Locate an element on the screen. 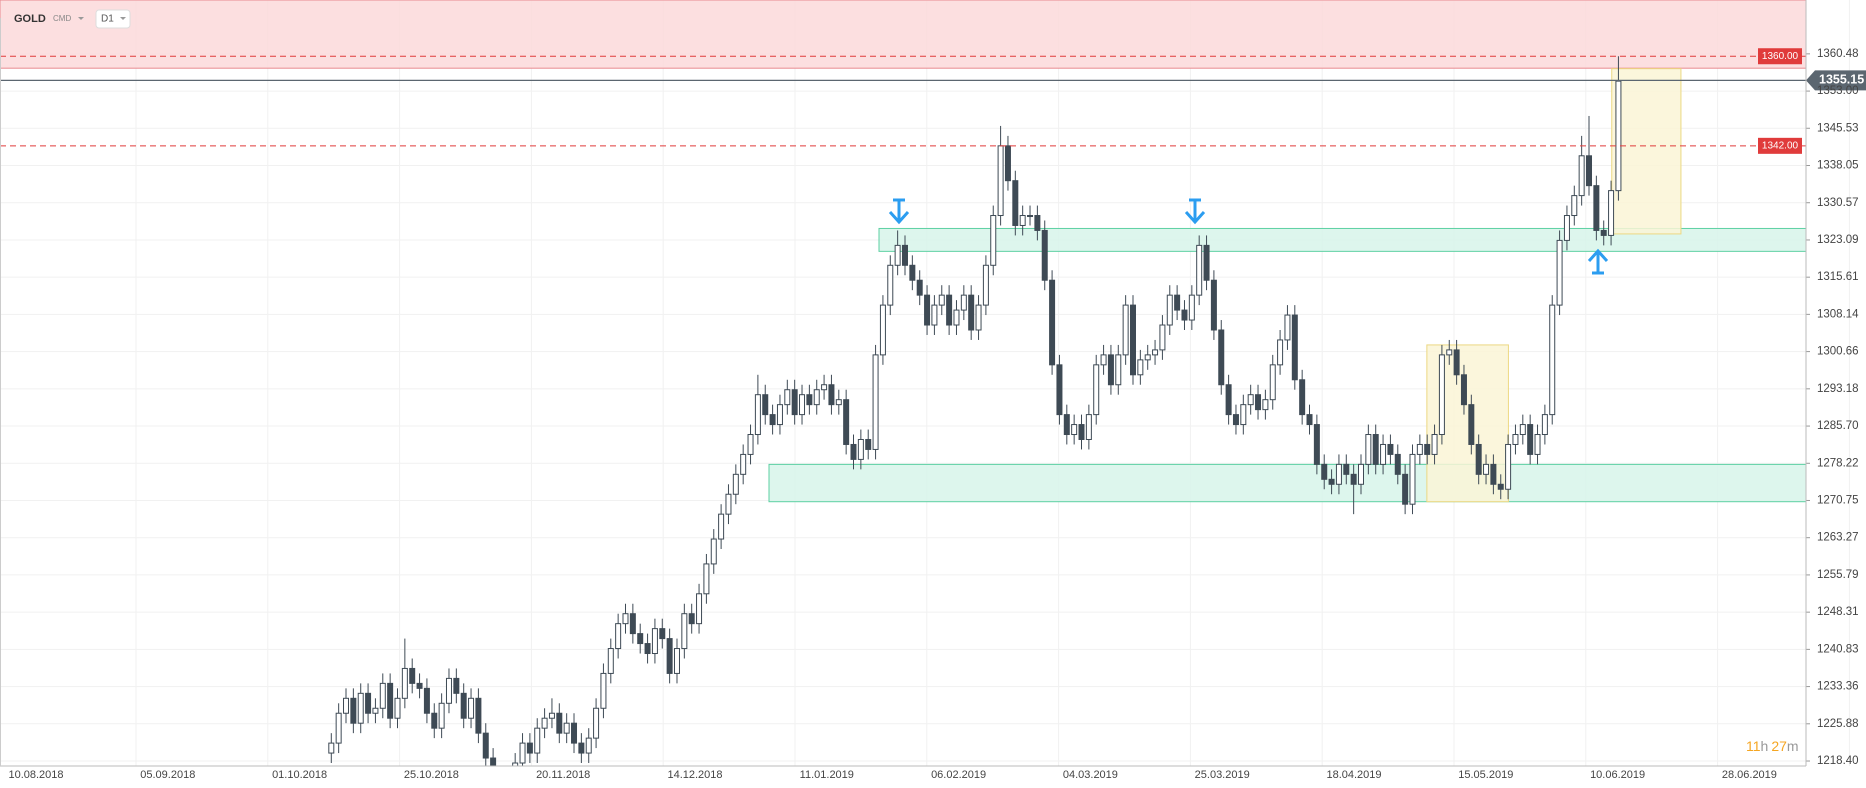 This screenshot has height=788, width=1866. price-tag is located at coordinates (1836, 80).